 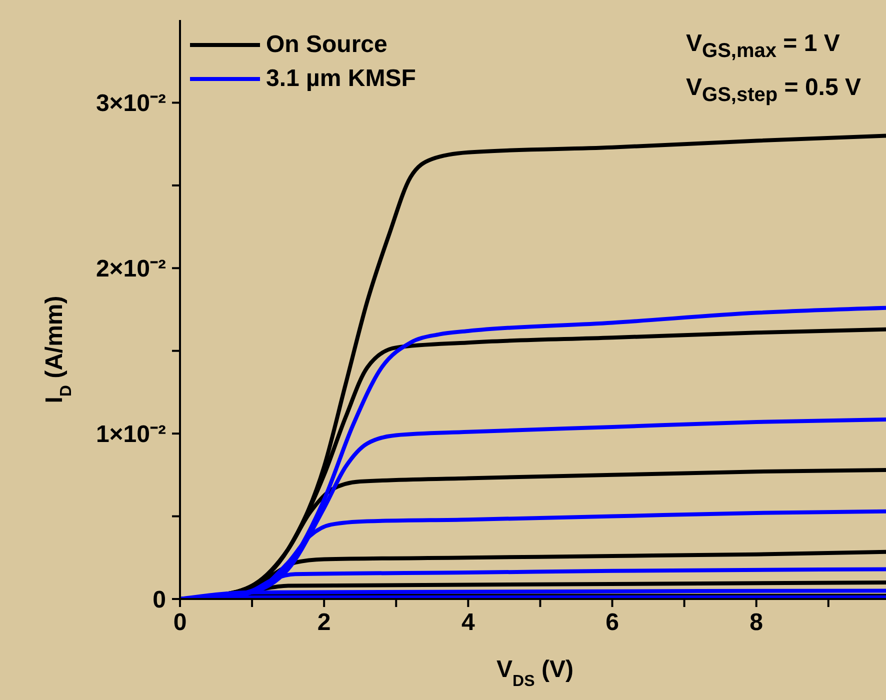 What do you see at coordinates (535, 673) in the screenshot?
I see `x-axis-title: V$_{DS}$ (V)` at bounding box center [535, 673].